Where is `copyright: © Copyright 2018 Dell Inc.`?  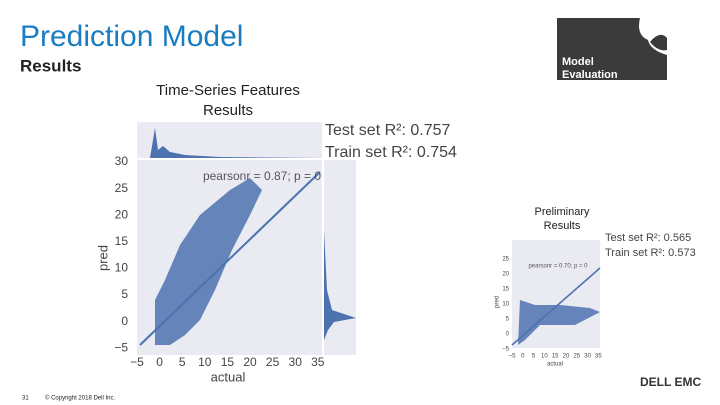
copyright: © Copyright 2018 Dell Inc. is located at coordinates (80, 398).